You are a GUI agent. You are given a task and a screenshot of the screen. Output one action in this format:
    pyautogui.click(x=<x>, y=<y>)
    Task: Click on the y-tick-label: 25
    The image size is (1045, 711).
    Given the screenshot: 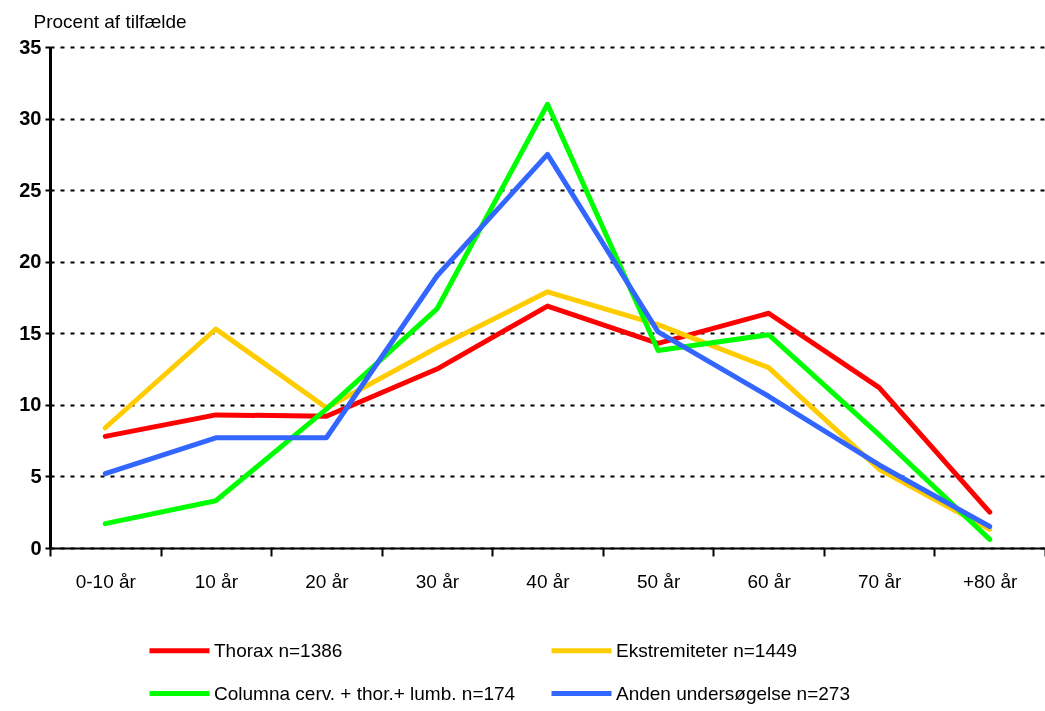 What is the action you would take?
    pyautogui.click(x=30, y=189)
    